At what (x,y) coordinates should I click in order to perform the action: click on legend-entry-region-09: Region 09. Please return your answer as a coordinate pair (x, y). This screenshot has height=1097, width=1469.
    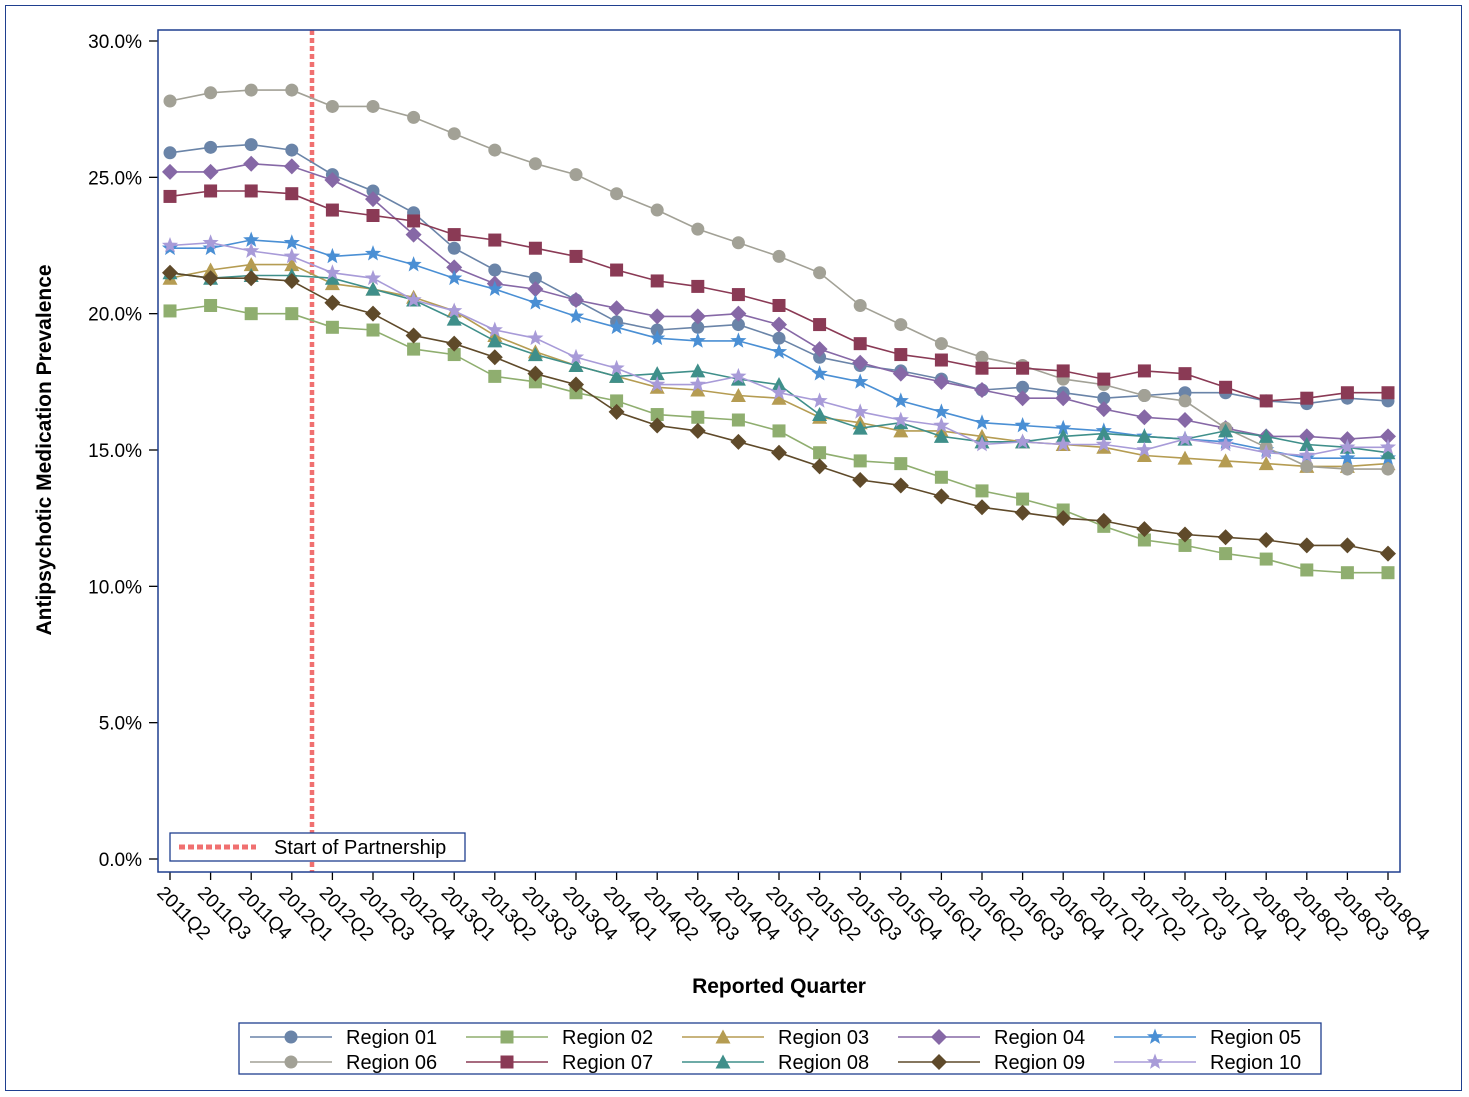
    Looking at the image, I should click on (991, 1063).